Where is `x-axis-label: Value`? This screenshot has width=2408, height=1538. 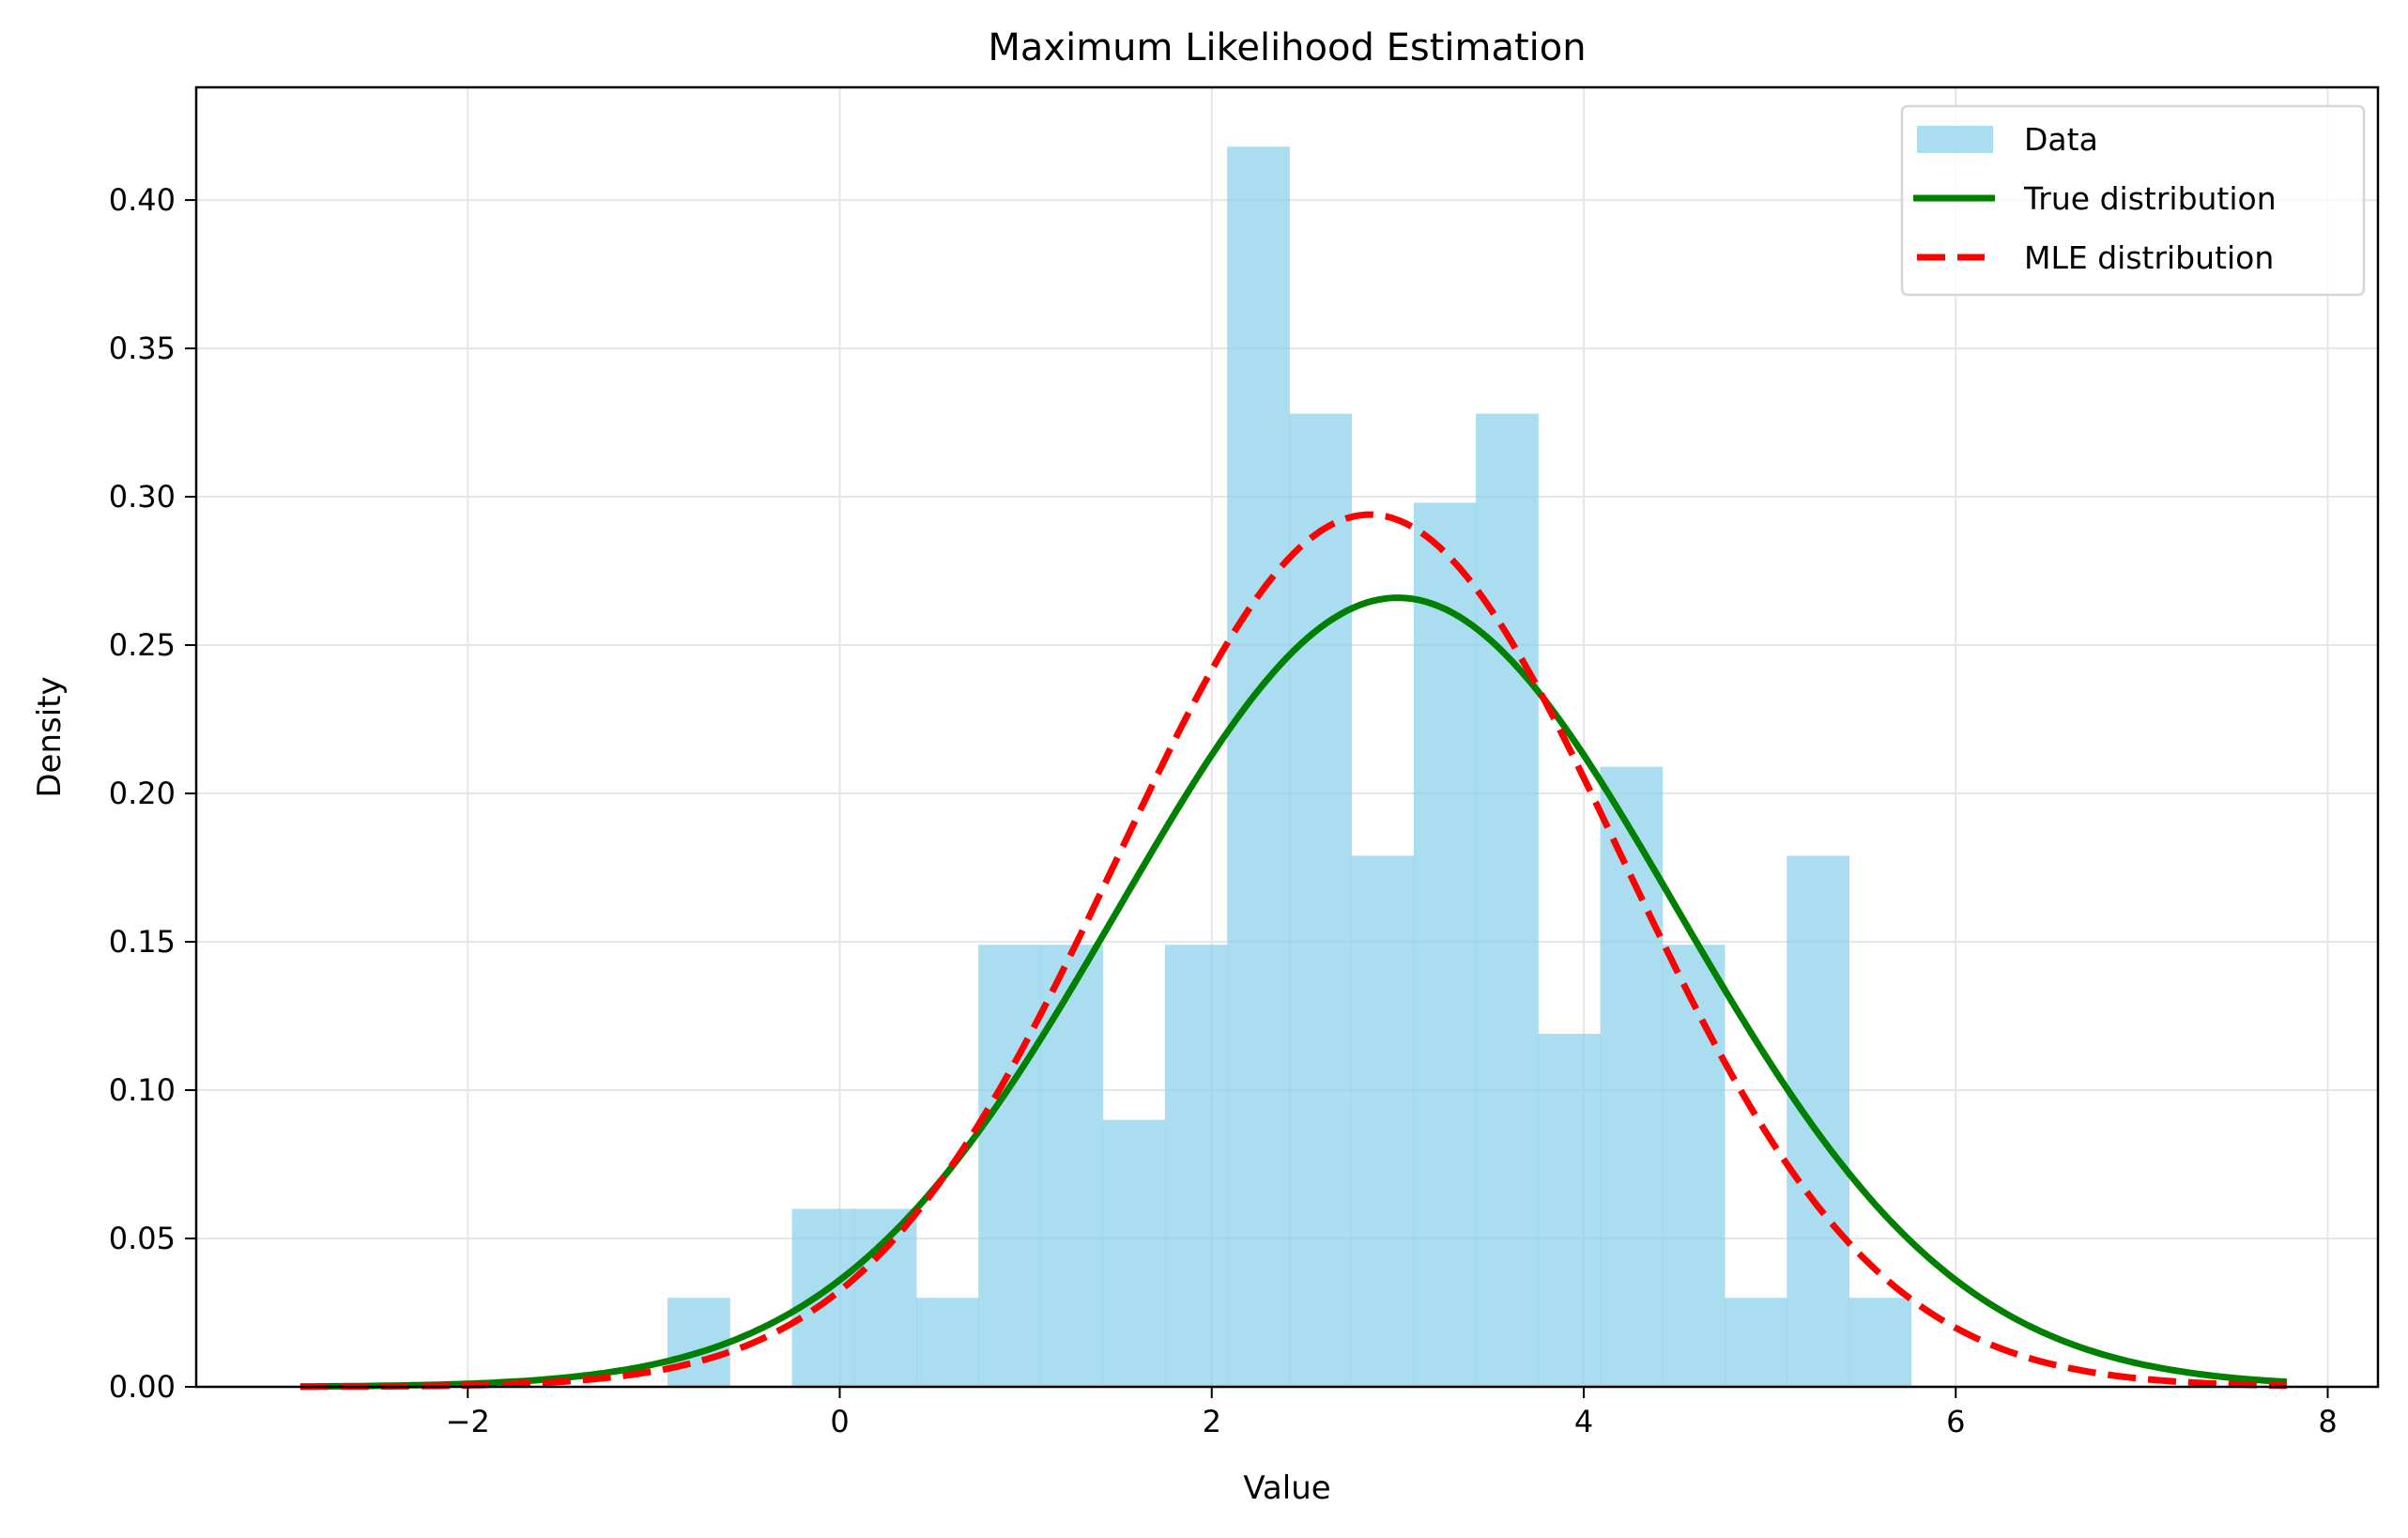 x-axis-label: Value is located at coordinates (1286, 1488).